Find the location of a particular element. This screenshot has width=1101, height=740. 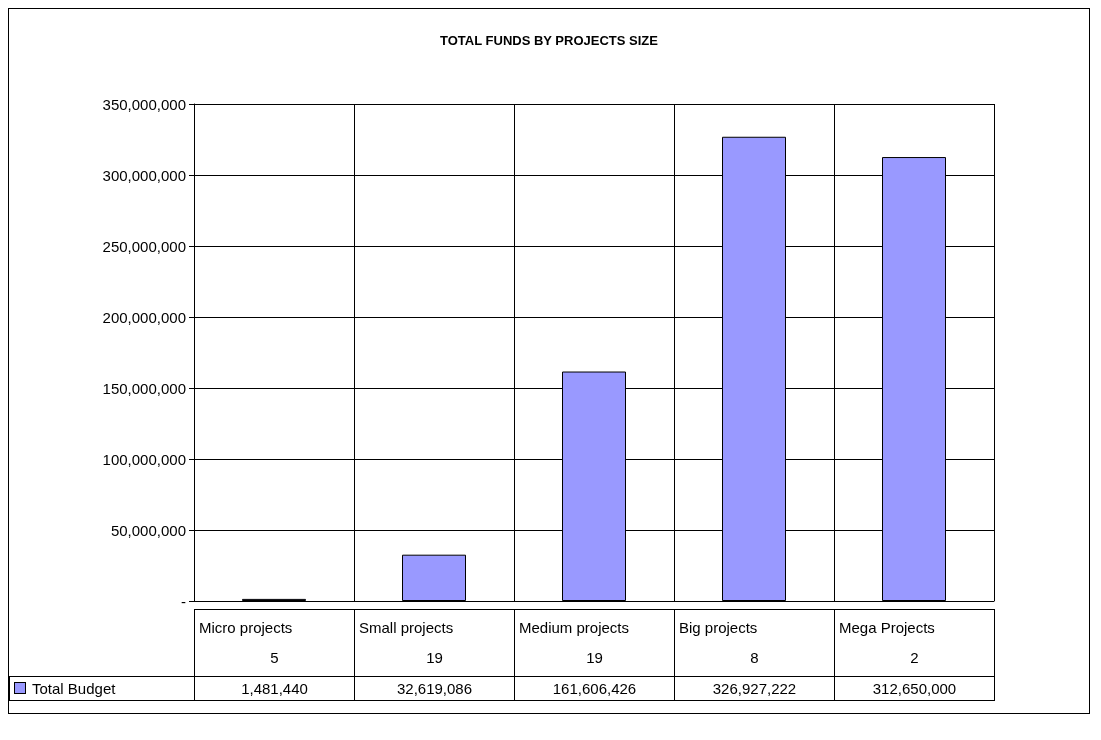

data-label: 161,606,426 is located at coordinates (594, 688).